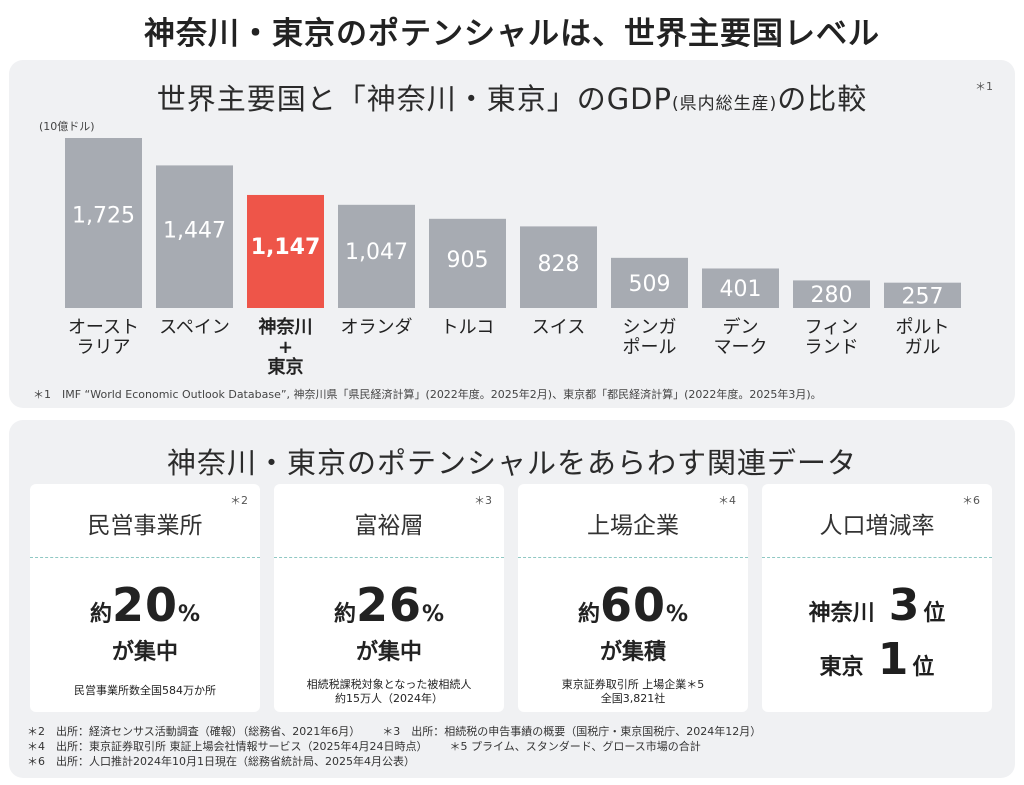 This screenshot has width=1024, height=785. What do you see at coordinates (984, 86) in the screenshot?
I see `chart-note-tag: ＊1` at bounding box center [984, 86].